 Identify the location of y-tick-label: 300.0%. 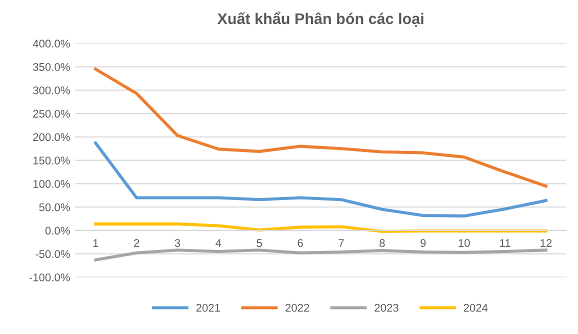
(51, 90).